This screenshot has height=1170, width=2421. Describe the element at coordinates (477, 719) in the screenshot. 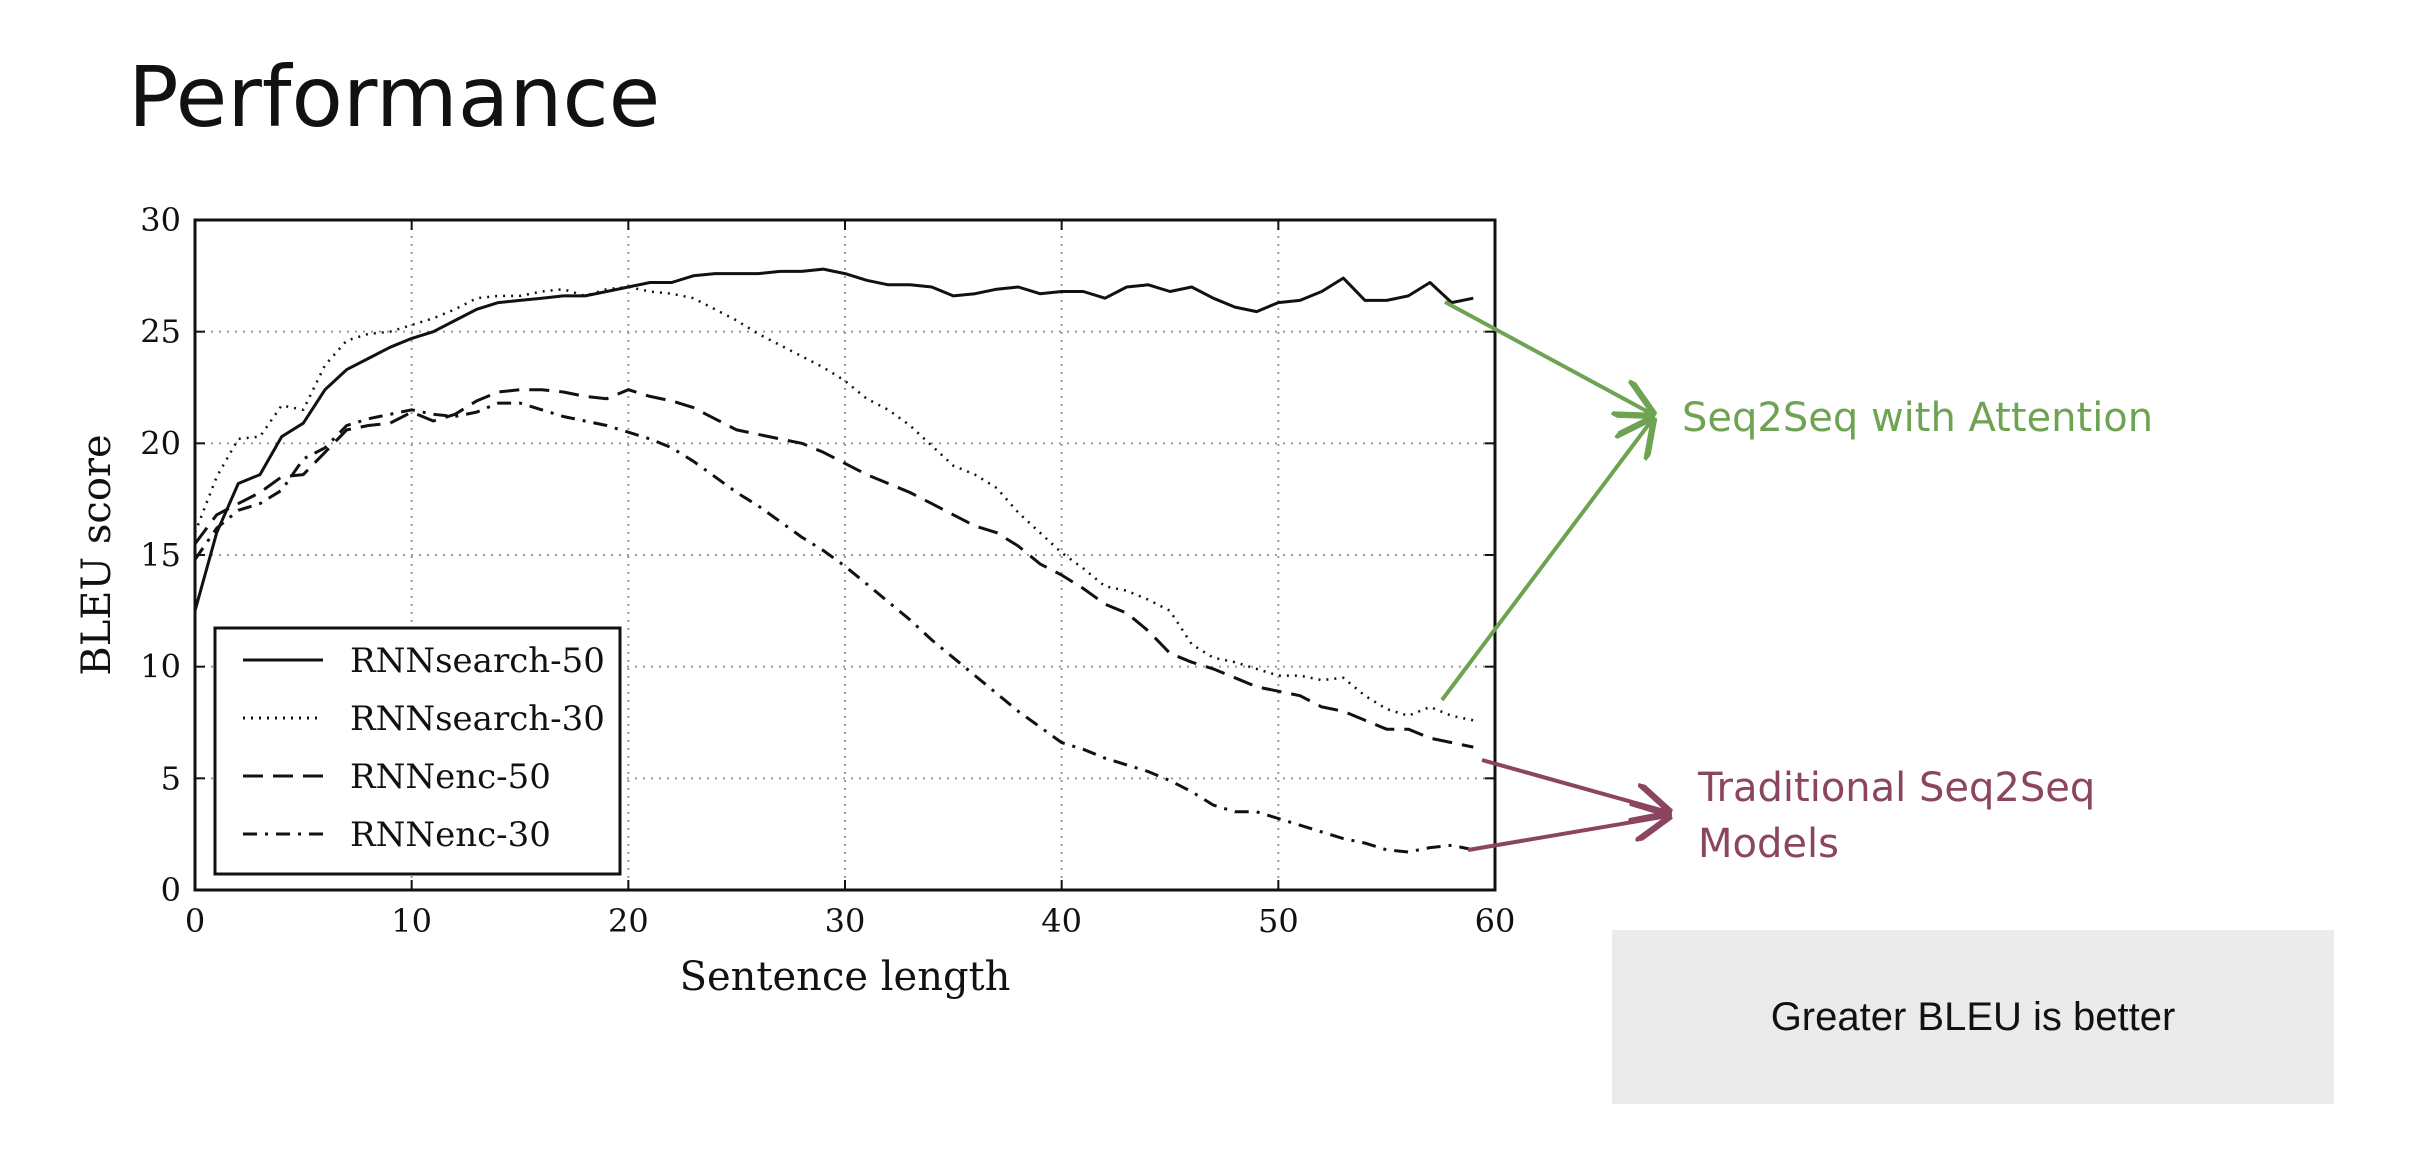

I see `legend-label: RNNsearch-30` at that location.